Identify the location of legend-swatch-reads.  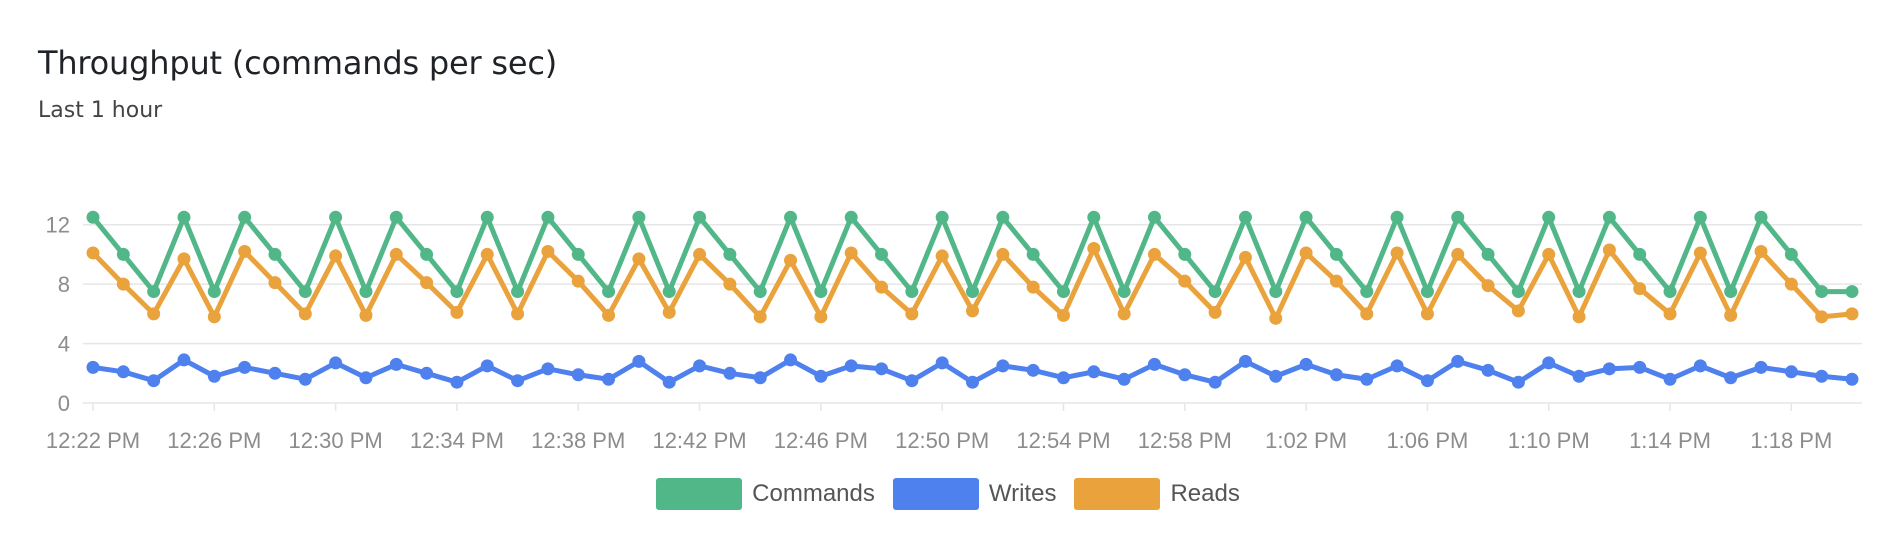
(1117, 494).